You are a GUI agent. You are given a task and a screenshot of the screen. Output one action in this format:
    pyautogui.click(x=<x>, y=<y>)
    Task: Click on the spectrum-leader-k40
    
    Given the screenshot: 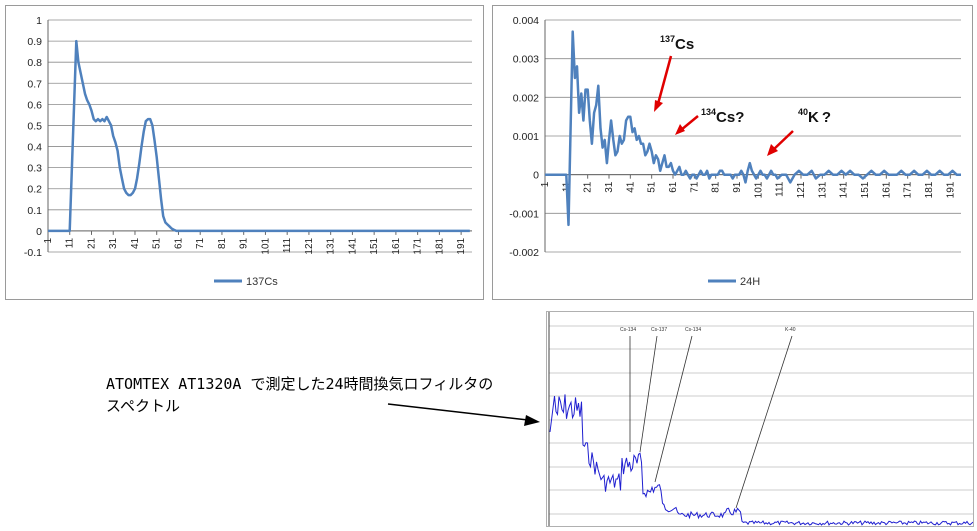 What is the action you would take?
    pyautogui.click(x=764, y=422)
    